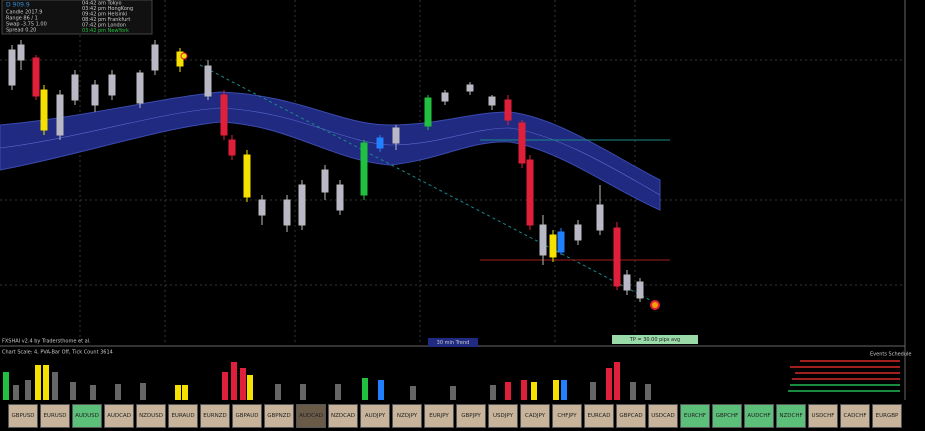 Image resolution: width=925 pixels, height=431 pixels. What do you see at coordinates (887, 416) in the screenshot?
I see `symbol-button: EURGBP` at bounding box center [887, 416].